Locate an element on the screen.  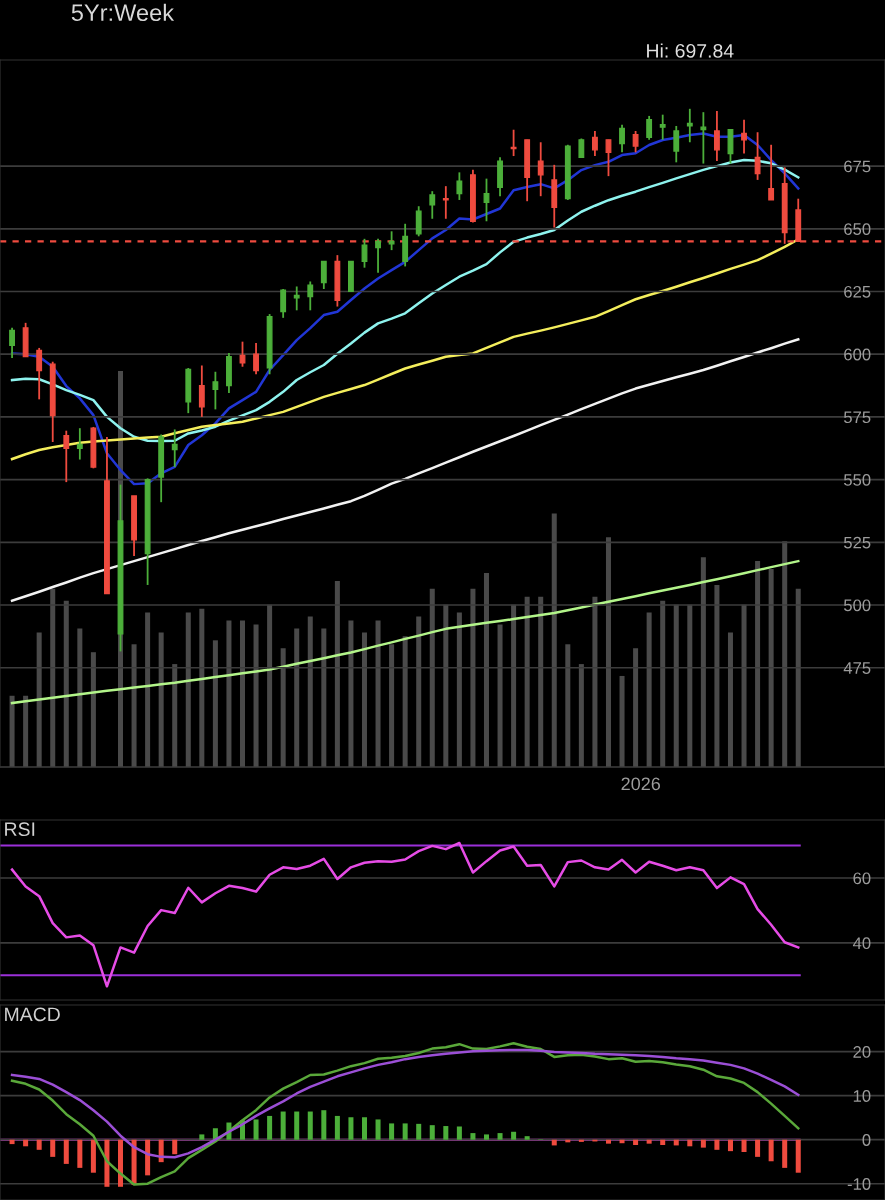
y-tick-label: 625 is located at coordinates (857, 291).